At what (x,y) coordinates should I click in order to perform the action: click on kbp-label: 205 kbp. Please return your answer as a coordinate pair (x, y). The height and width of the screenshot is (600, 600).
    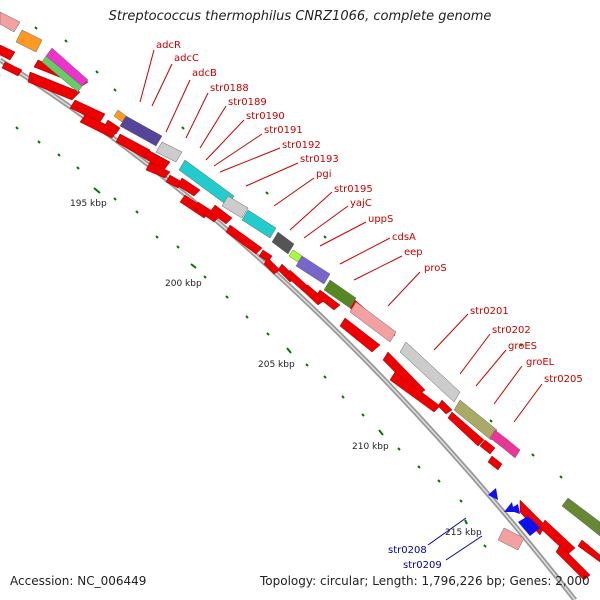
    Looking at the image, I should click on (276, 365).